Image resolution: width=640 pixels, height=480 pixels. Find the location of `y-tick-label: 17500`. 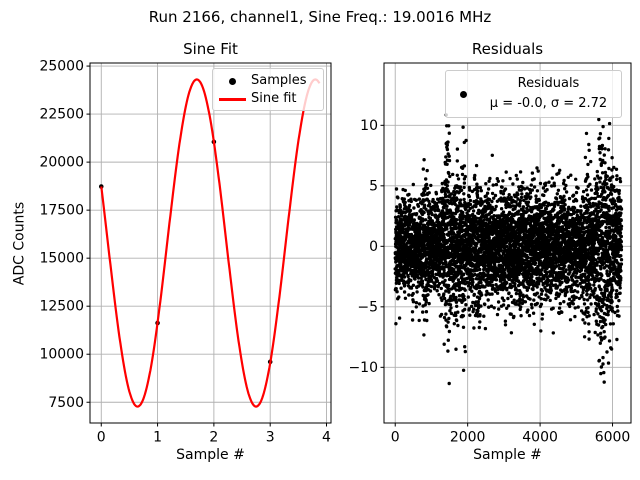

y-tick-label: 17500 is located at coordinates (61, 211).